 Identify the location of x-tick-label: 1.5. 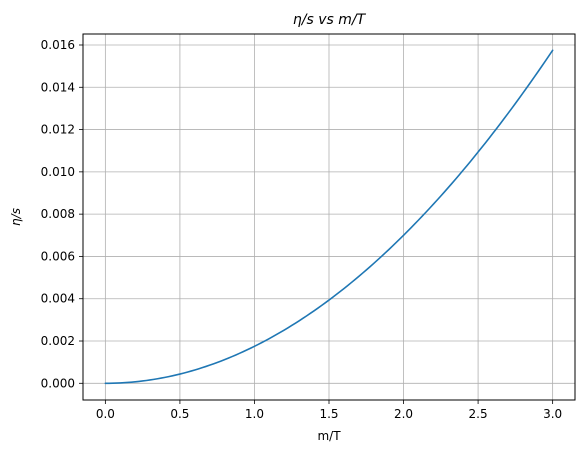
(328, 414).